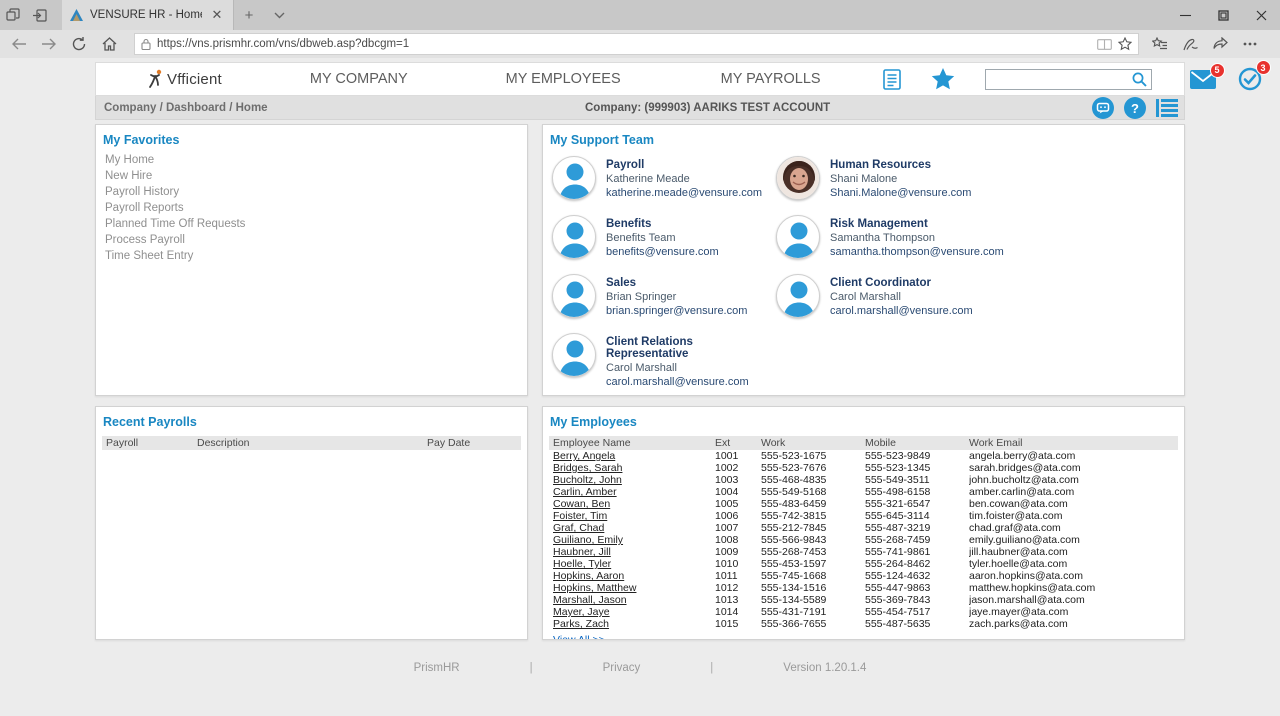  I want to click on share-icon, so click(1220, 44).